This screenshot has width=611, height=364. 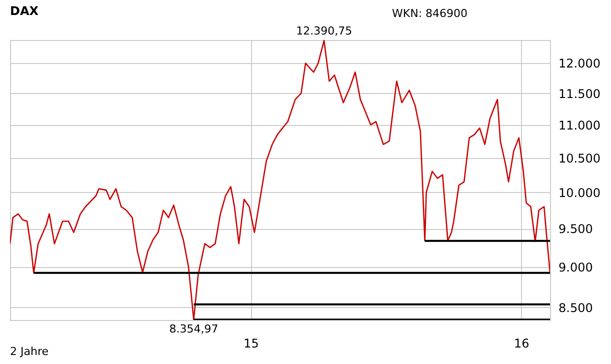 What do you see at coordinates (575, 307) in the screenshot?
I see `y-tick-label: 8.500` at bounding box center [575, 307].